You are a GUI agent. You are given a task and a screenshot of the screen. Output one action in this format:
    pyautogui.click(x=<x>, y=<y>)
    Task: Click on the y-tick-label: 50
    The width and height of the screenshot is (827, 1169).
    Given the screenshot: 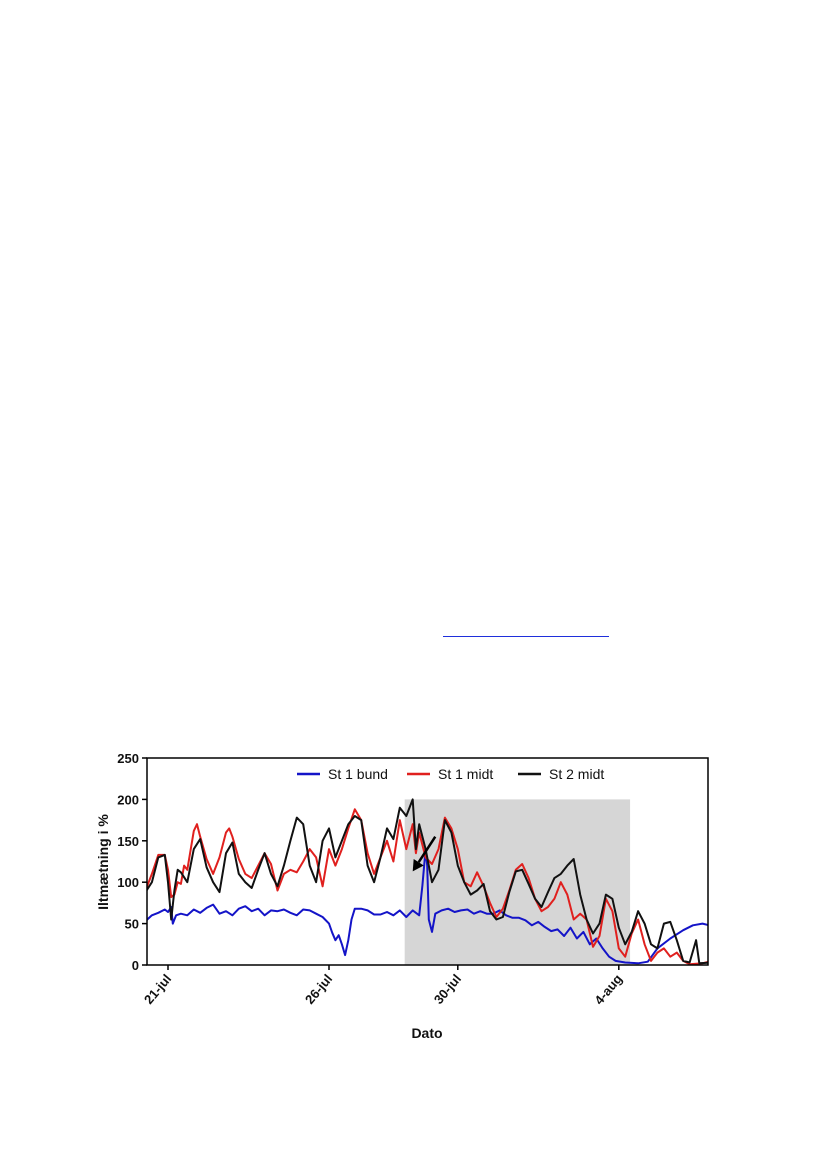 What is the action you would take?
    pyautogui.click(x=132, y=924)
    